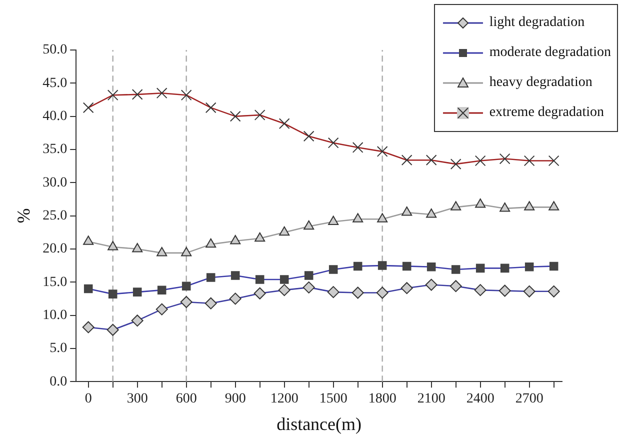  What do you see at coordinates (59, 348) in the screenshot?
I see `y-tick-label: 5.0` at bounding box center [59, 348].